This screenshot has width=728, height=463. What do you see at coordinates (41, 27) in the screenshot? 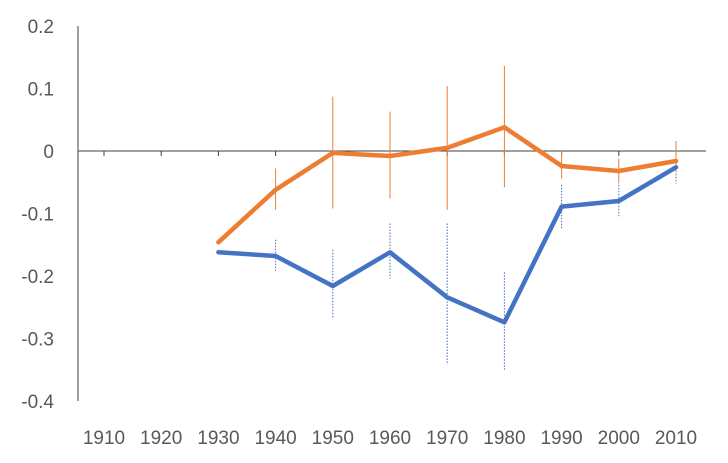
I see `y-tick-label: 0.2` at bounding box center [41, 27].